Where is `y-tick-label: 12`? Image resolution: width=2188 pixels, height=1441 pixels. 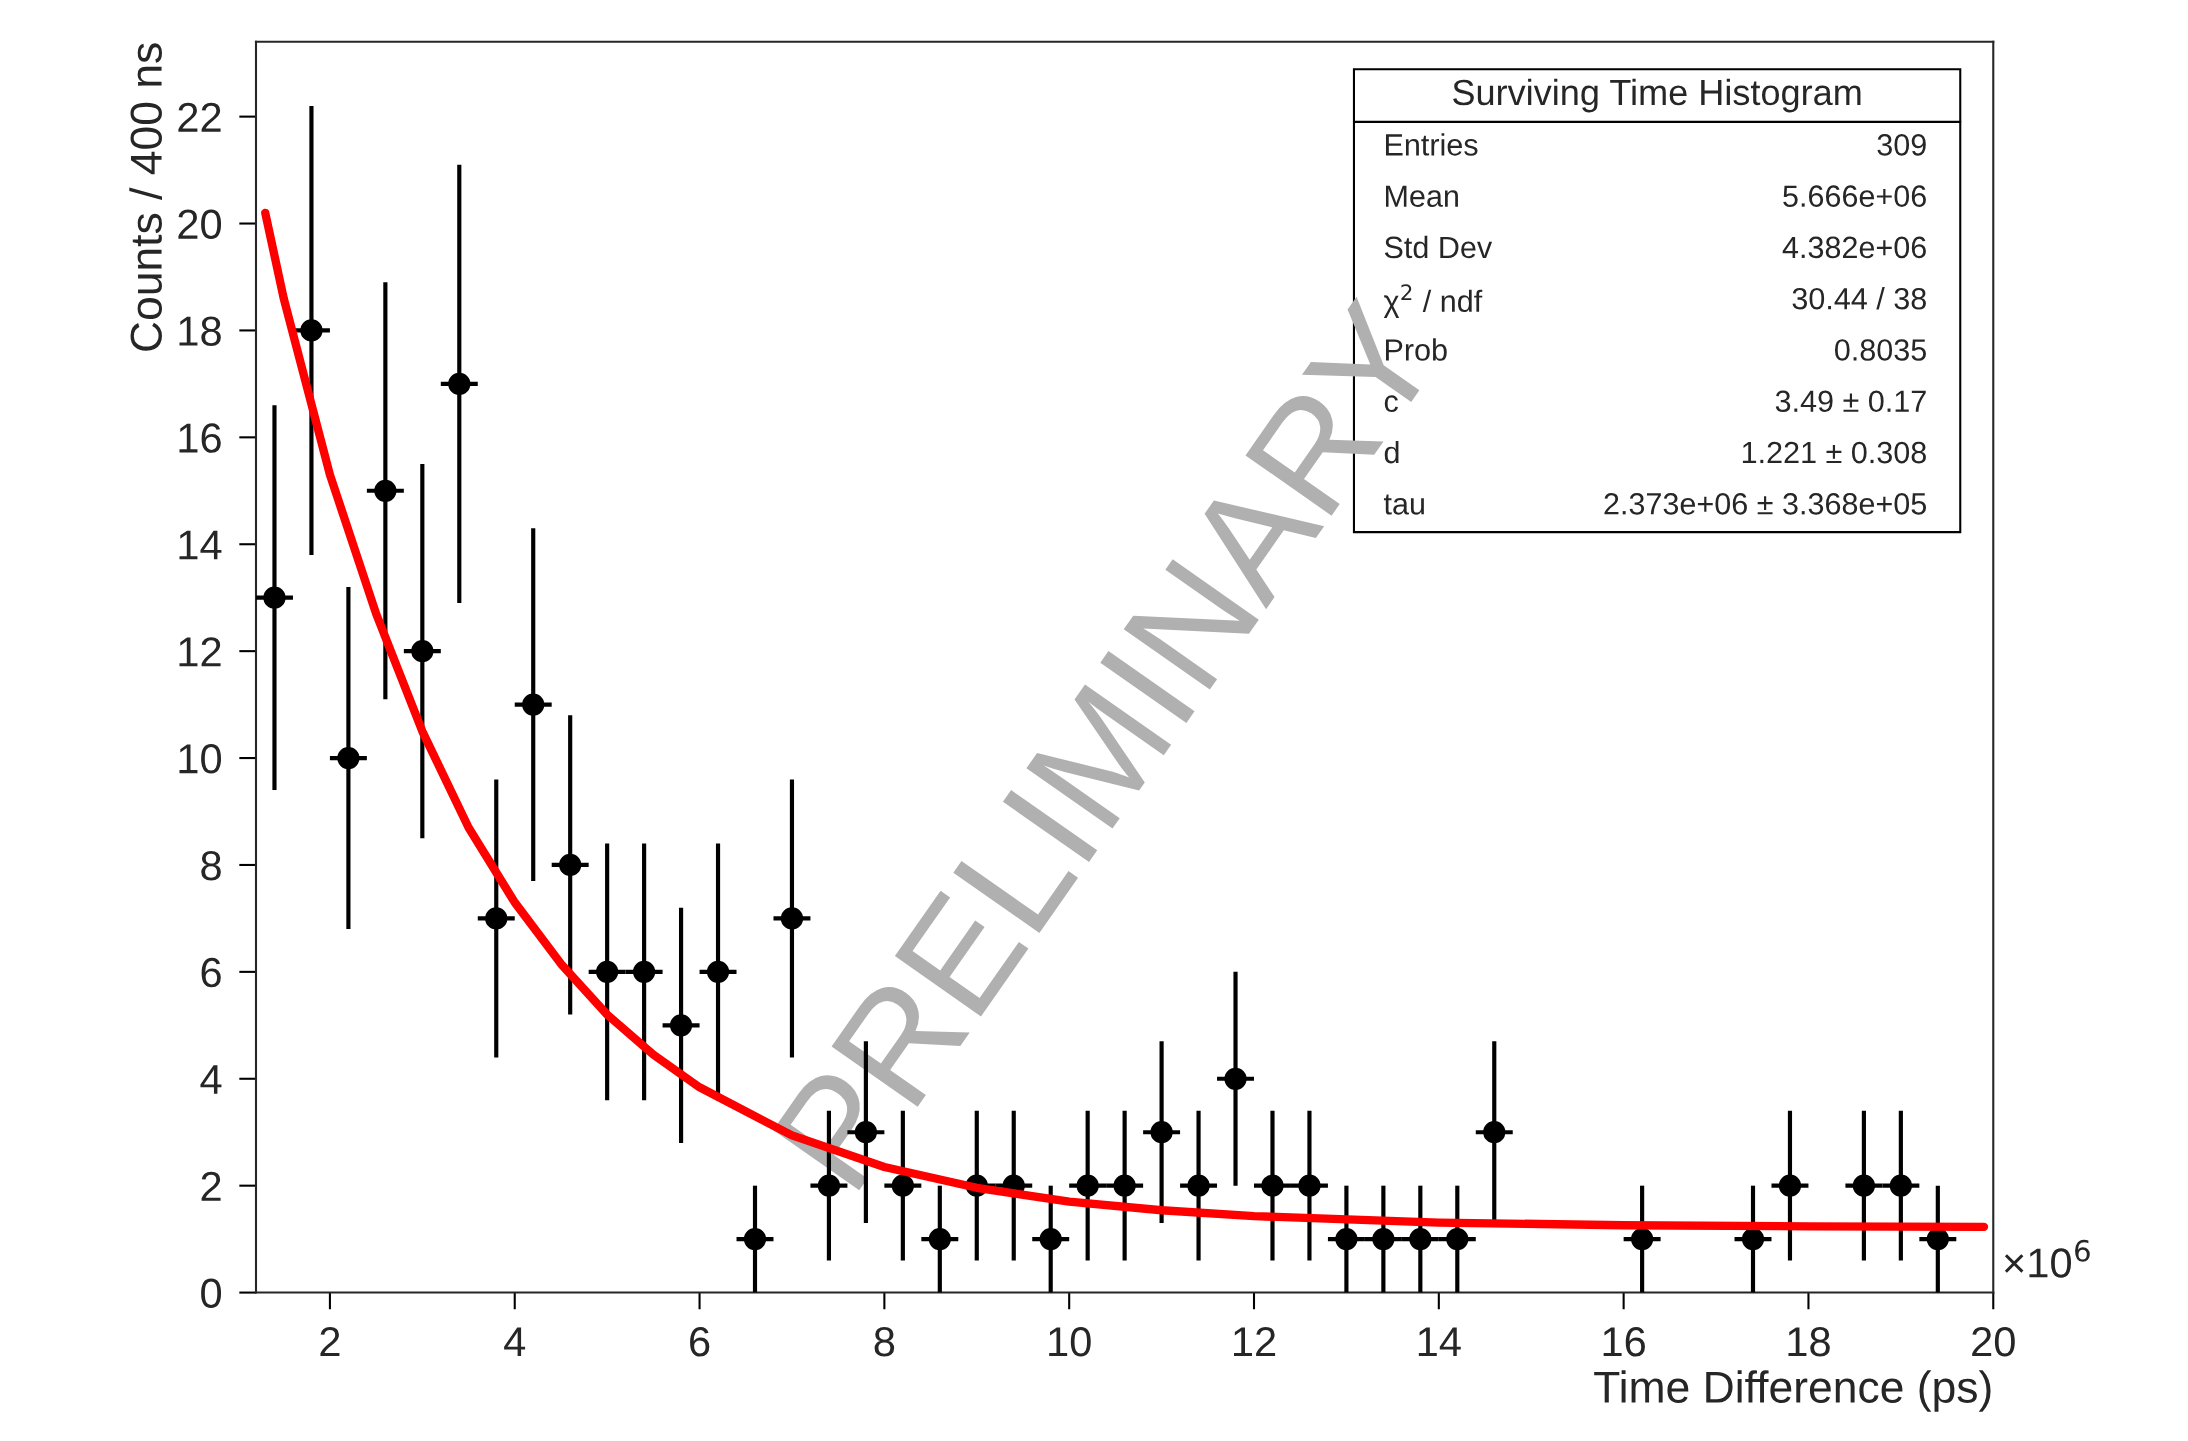 y-tick-label: 12 is located at coordinates (200, 652).